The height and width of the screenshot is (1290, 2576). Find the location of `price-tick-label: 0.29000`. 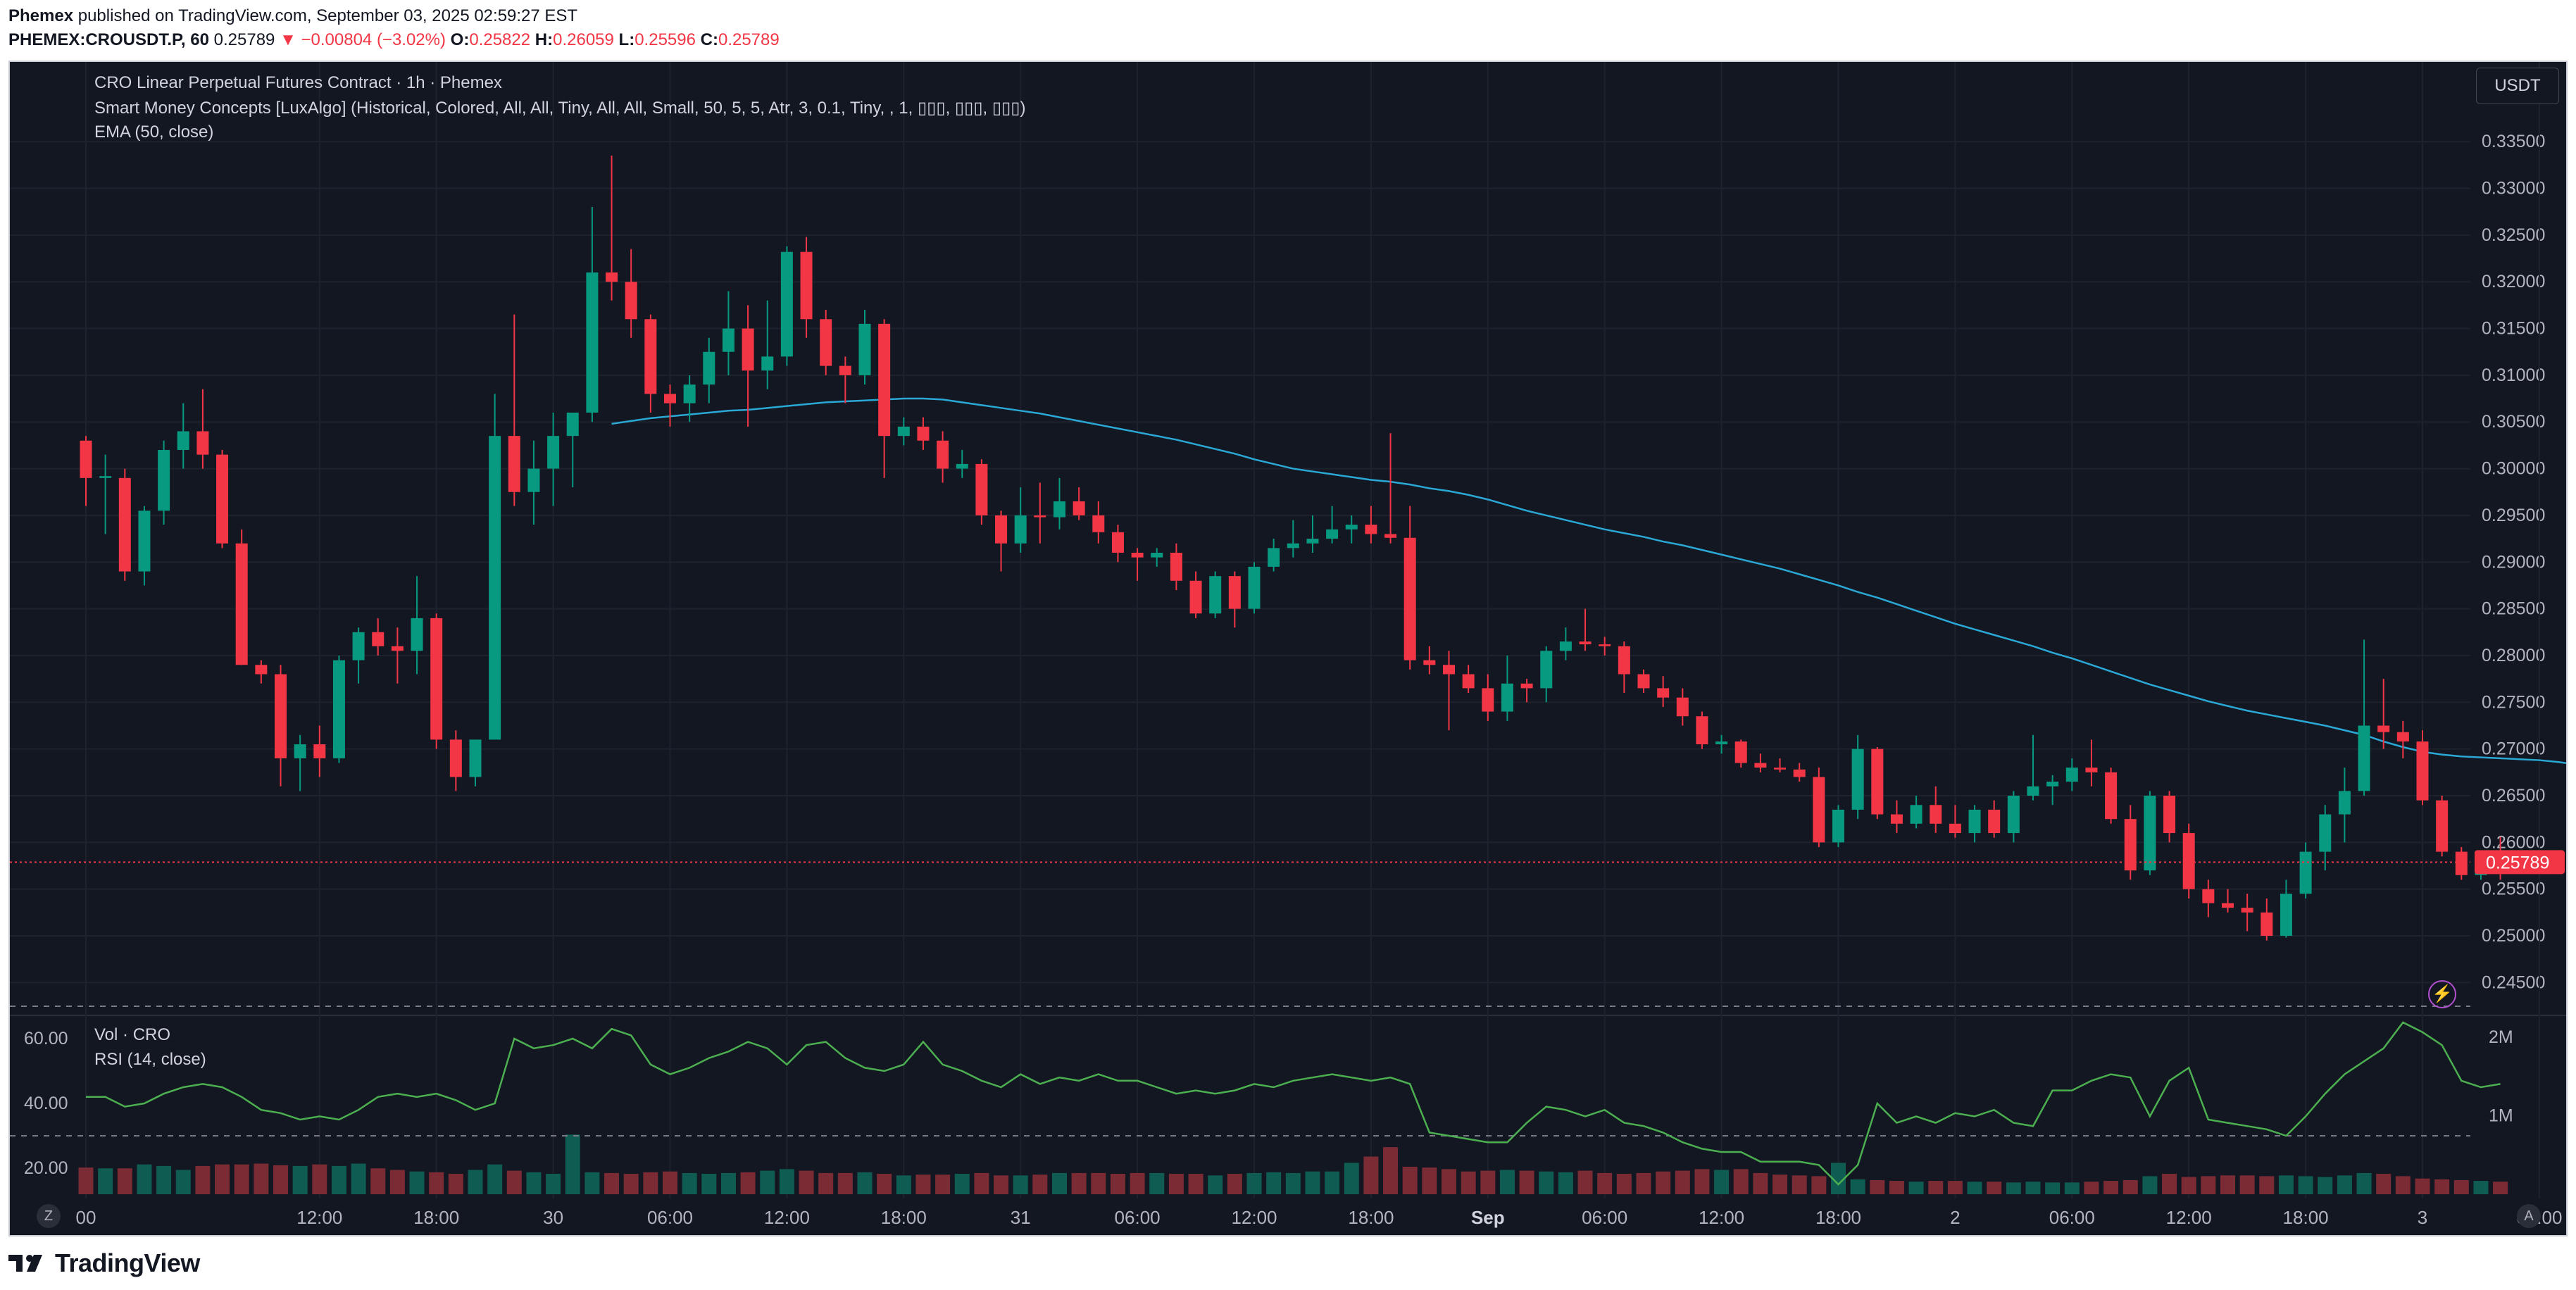

price-tick-label: 0.29000 is located at coordinates (2513, 562).